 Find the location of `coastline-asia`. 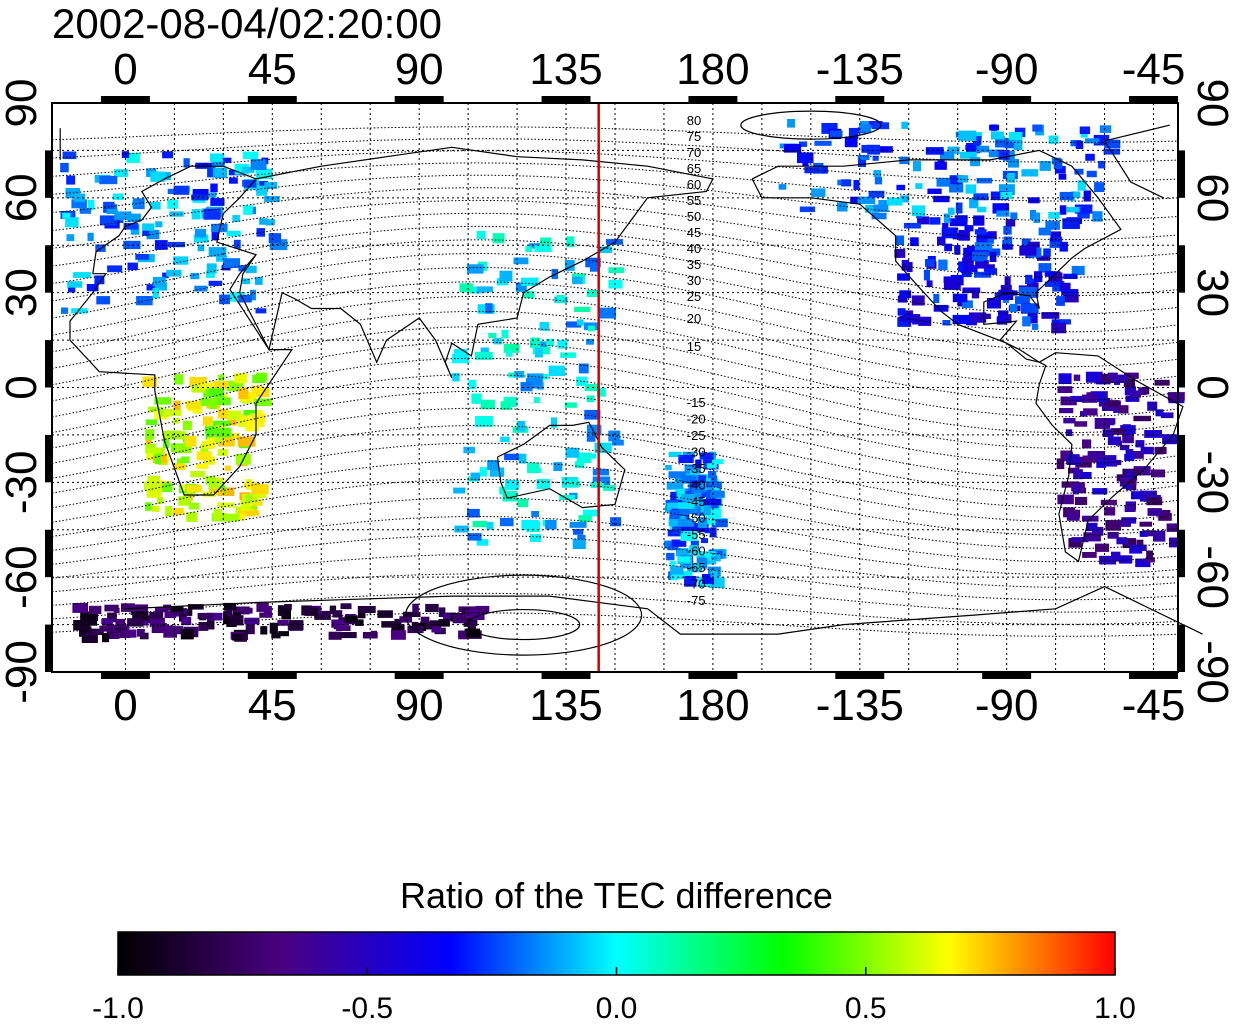

coastline-asia is located at coordinates (476, 262).